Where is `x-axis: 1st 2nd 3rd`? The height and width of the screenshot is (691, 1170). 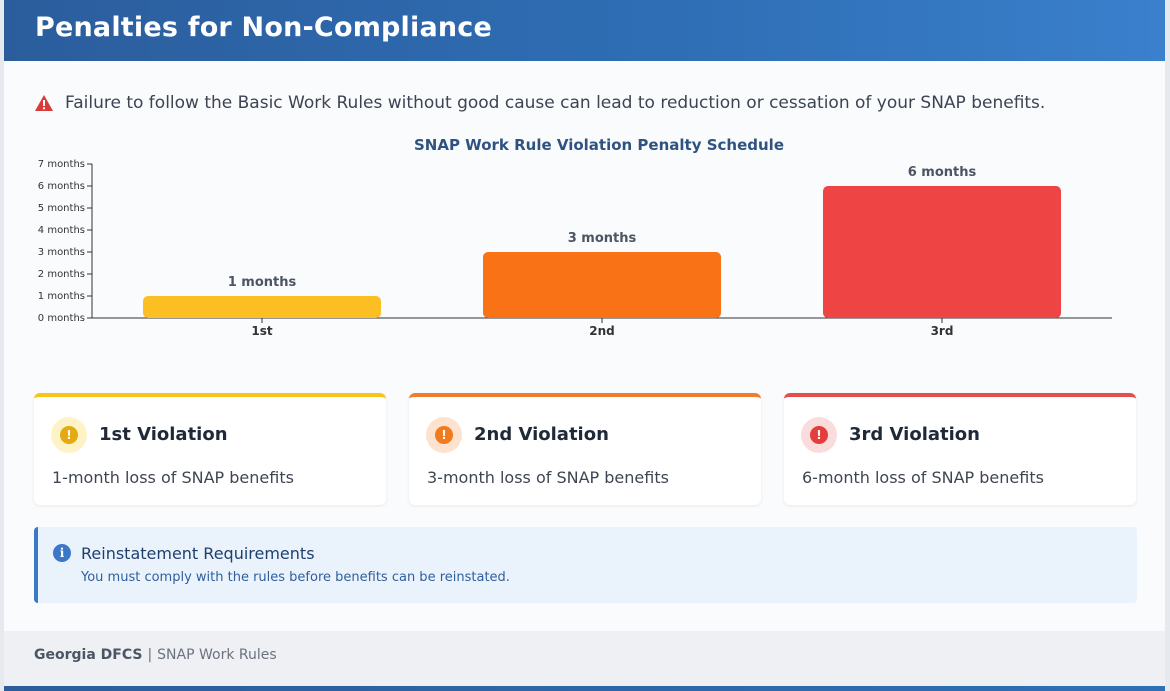 x-axis: 1st 2nd 3rd is located at coordinates (602, 327).